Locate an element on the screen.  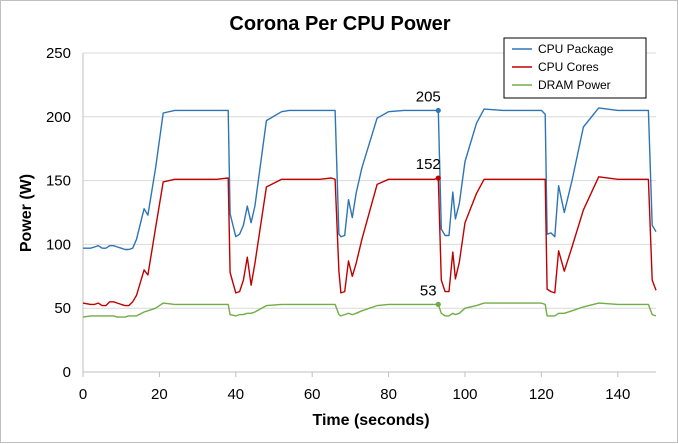
legend-label: DRAM Power is located at coordinates (574, 85).